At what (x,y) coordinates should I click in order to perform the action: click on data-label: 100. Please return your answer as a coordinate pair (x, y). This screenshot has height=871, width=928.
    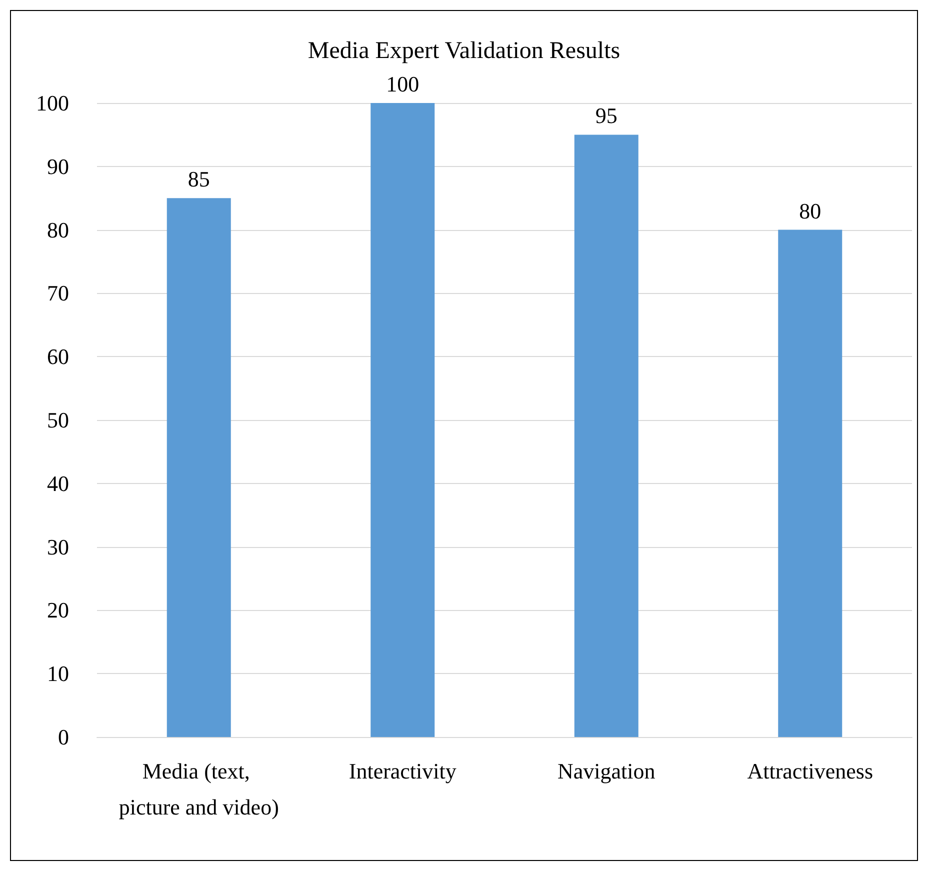
    Looking at the image, I should click on (403, 84).